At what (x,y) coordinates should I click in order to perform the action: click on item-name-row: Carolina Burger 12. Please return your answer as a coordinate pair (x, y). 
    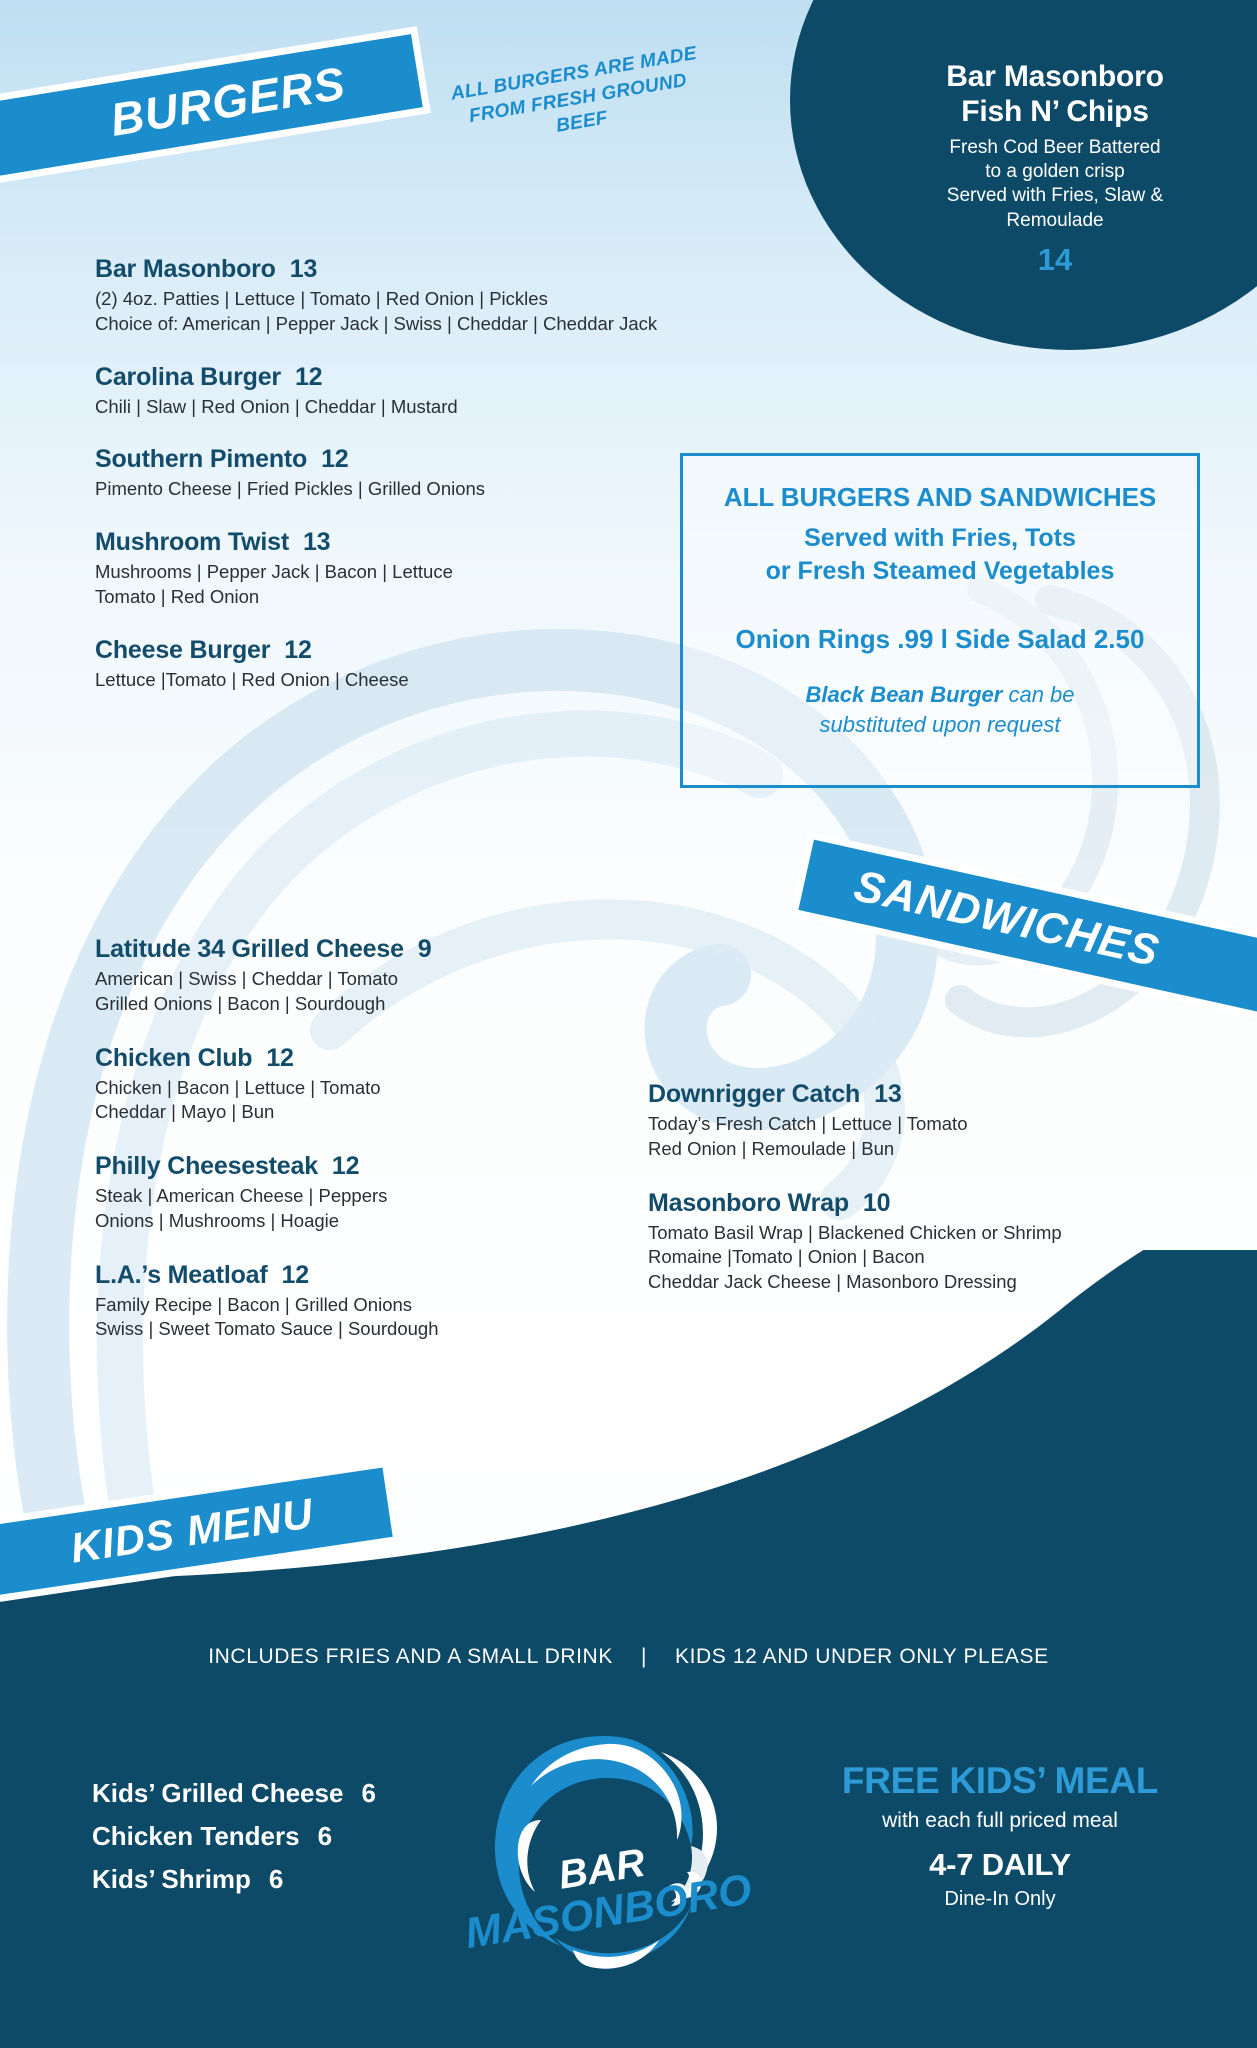
    Looking at the image, I should click on (435, 377).